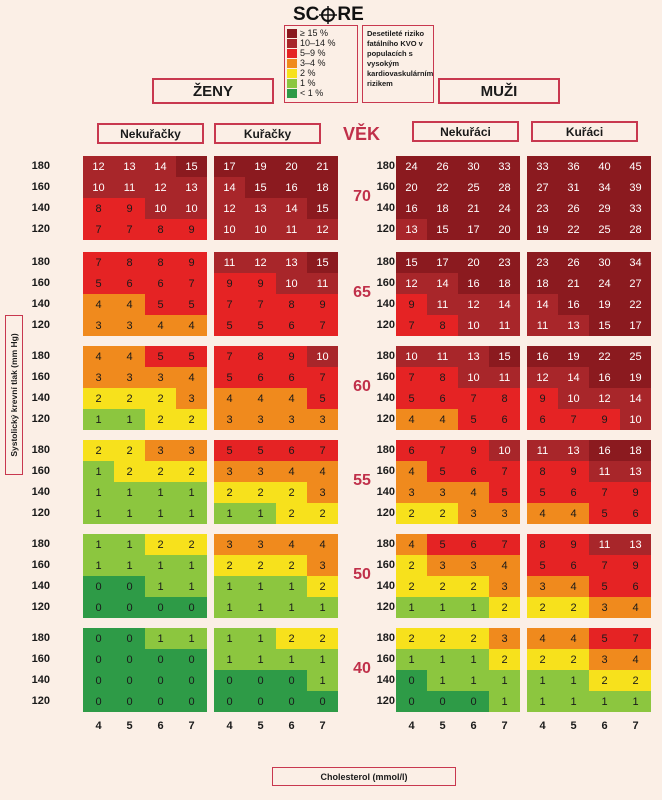 Image resolution: width=662 pixels, height=800 pixels. I want to click on legend-label: < 1 %, so click(312, 93).